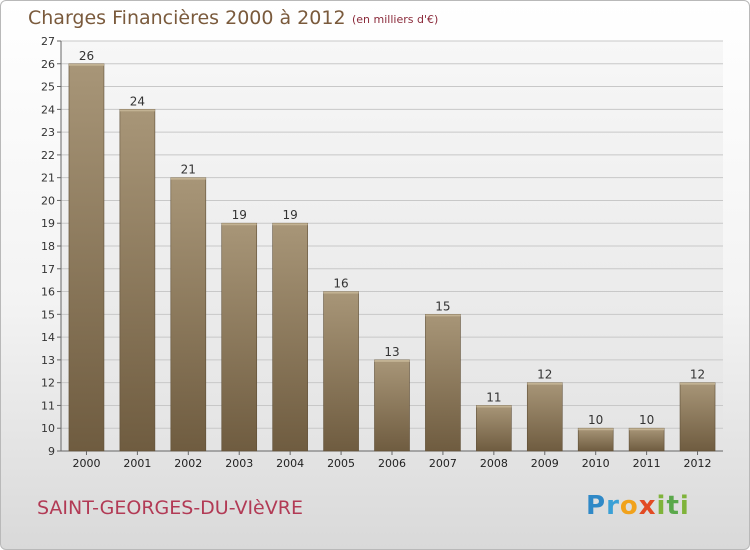  I want to click on x-tick-label: 2005, so click(341, 463).